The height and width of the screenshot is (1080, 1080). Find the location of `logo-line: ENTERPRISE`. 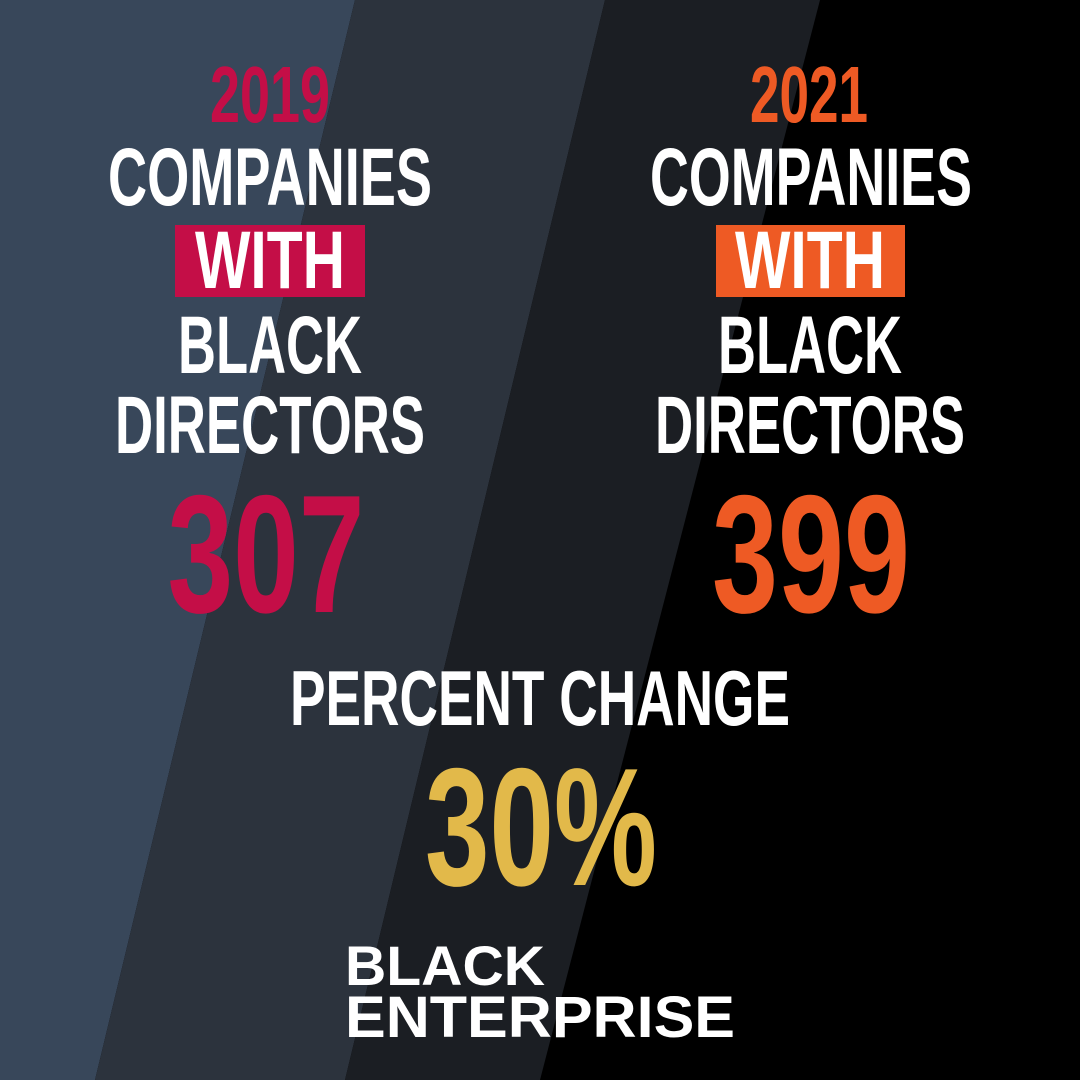

logo-line: ENTERPRISE is located at coordinates (540, 1017).